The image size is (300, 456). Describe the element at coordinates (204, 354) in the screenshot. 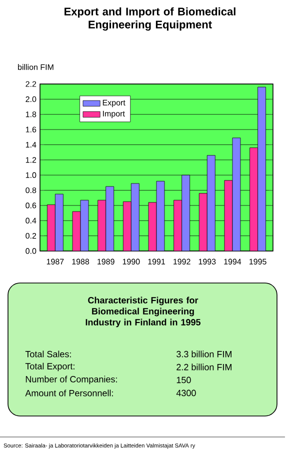

I see `text: 3.3 billion FIM` at that location.